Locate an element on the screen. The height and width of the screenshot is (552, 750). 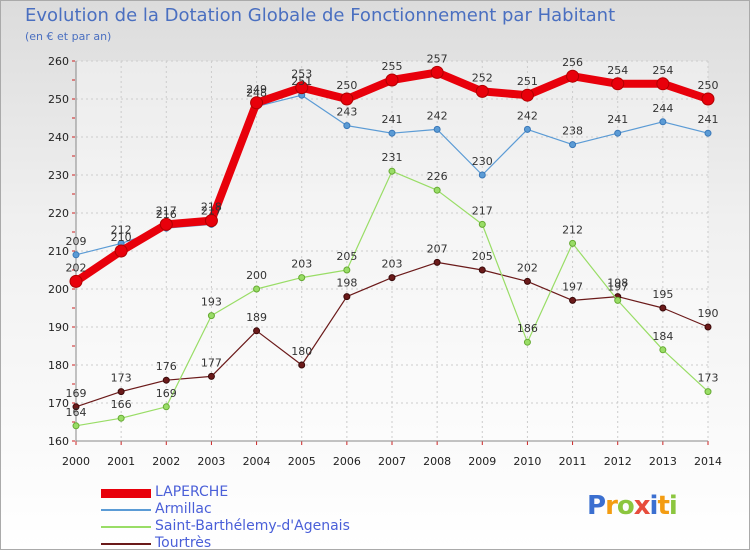
y-tick-label: 180 is located at coordinates (58, 365).